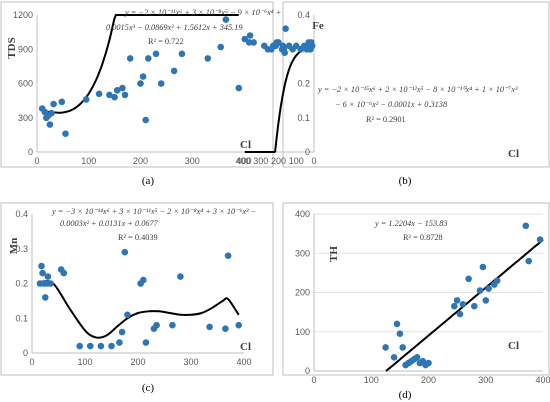  Describe the element at coordinates (25, 118) in the screenshot. I see `y-tick-label: 300` at that location.